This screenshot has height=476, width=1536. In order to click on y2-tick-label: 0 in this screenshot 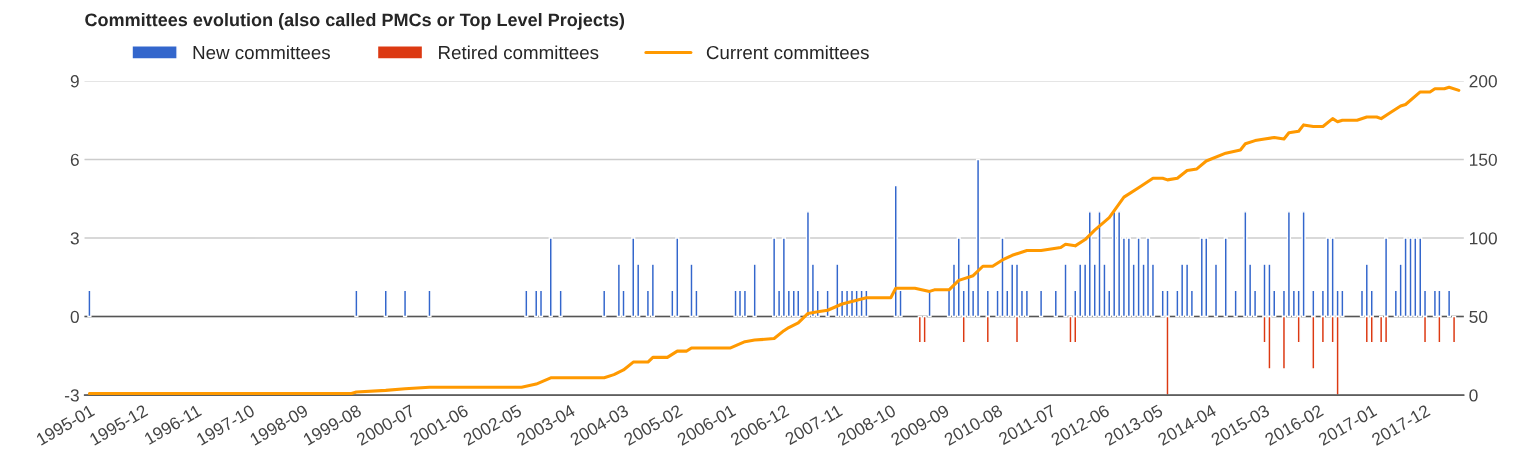, I will do `click(1473, 395)`.